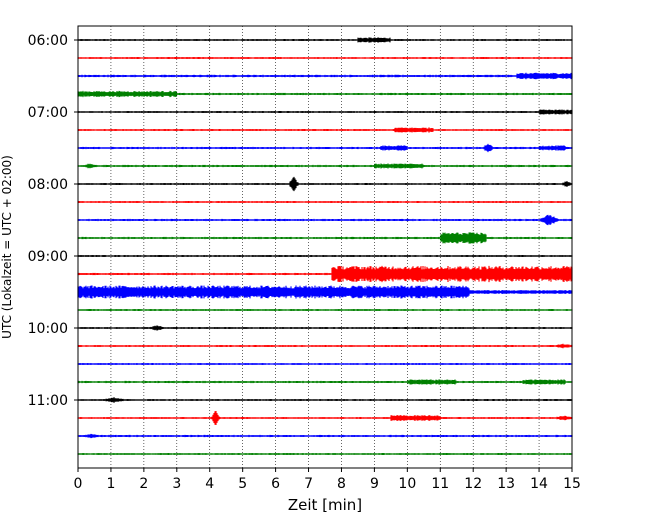 This screenshot has width=650, height=520. I want to click on x-tick-label: 11, so click(440, 484).